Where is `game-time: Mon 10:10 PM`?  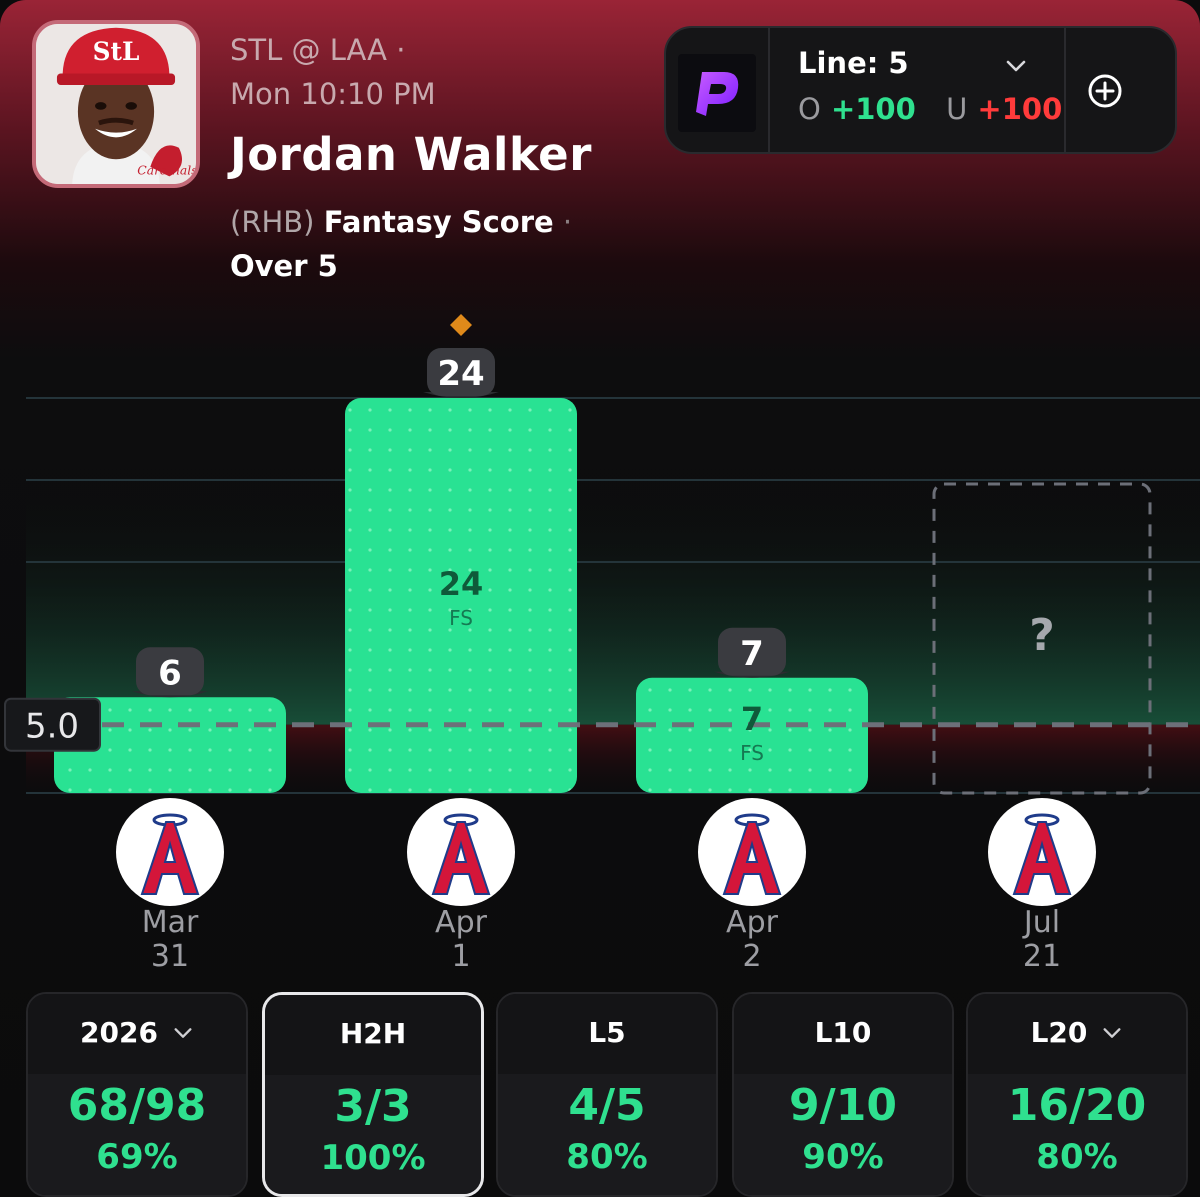
game-time: Mon 10:10 PM is located at coordinates (333, 94).